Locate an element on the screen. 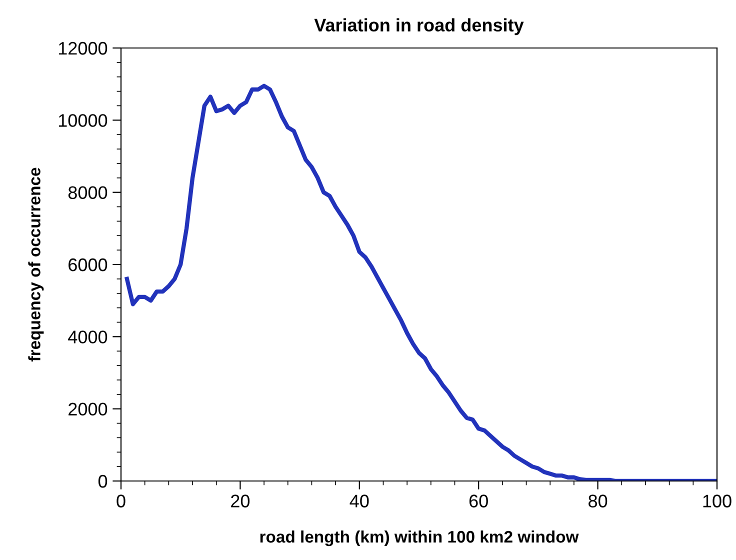 The height and width of the screenshot is (560, 736). y-tick-label: 12000 is located at coordinates (83, 48).